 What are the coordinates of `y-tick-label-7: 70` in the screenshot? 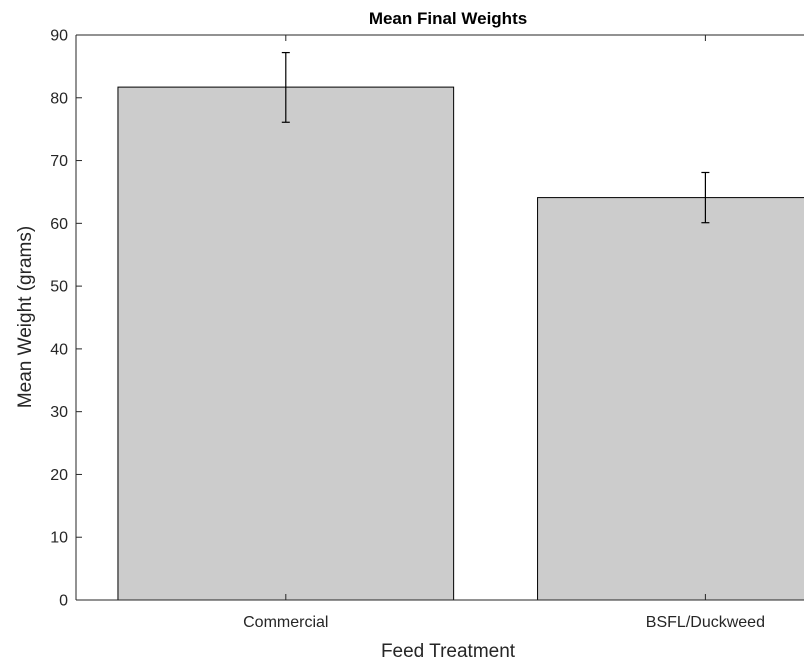 It's located at (59, 161).